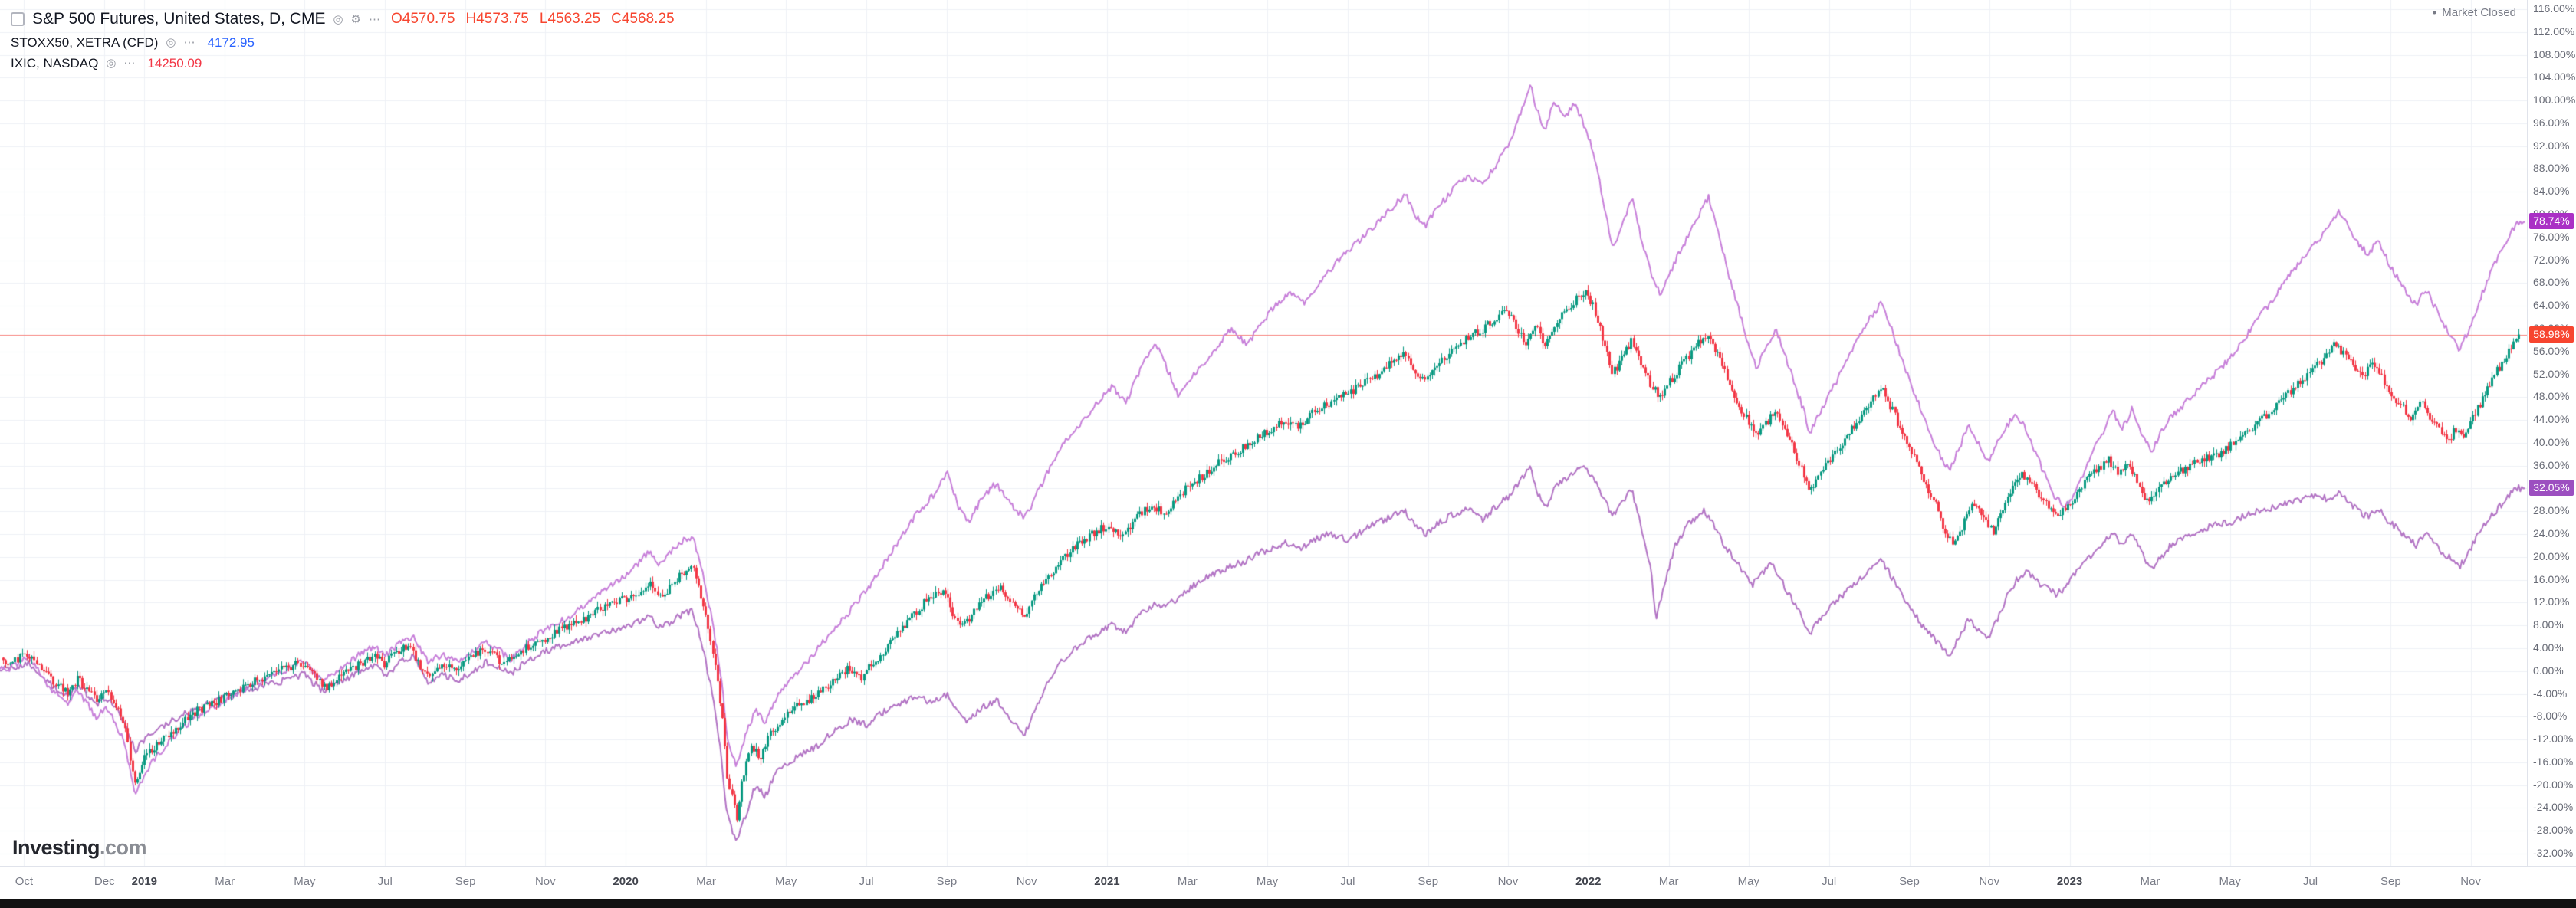 Image resolution: width=2576 pixels, height=908 pixels. What do you see at coordinates (2553, 762) in the screenshot?
I see `y-axis-label: -16.00%` at bounding box center [2553, 762].